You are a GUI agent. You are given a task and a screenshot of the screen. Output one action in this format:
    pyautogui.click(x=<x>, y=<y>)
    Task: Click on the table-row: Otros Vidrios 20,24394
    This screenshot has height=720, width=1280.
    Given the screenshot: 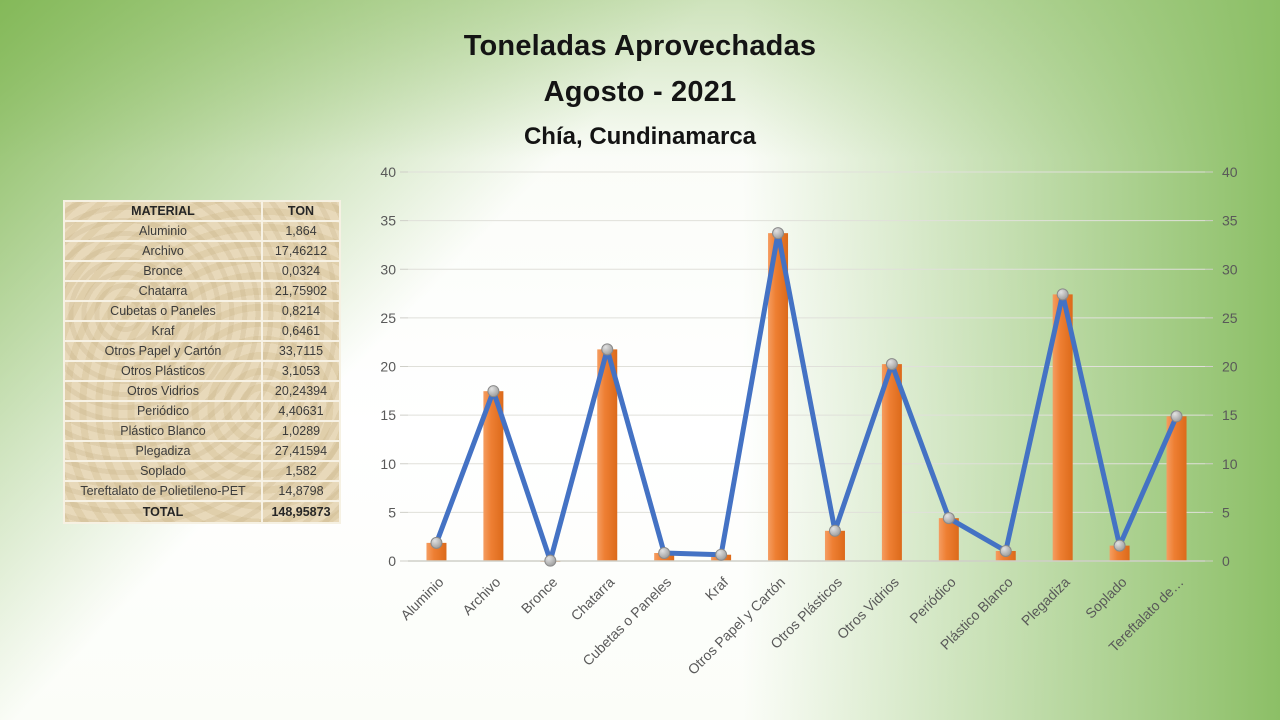 What is the action you would take?
    pyautogui.click(x=202, y=392)
    